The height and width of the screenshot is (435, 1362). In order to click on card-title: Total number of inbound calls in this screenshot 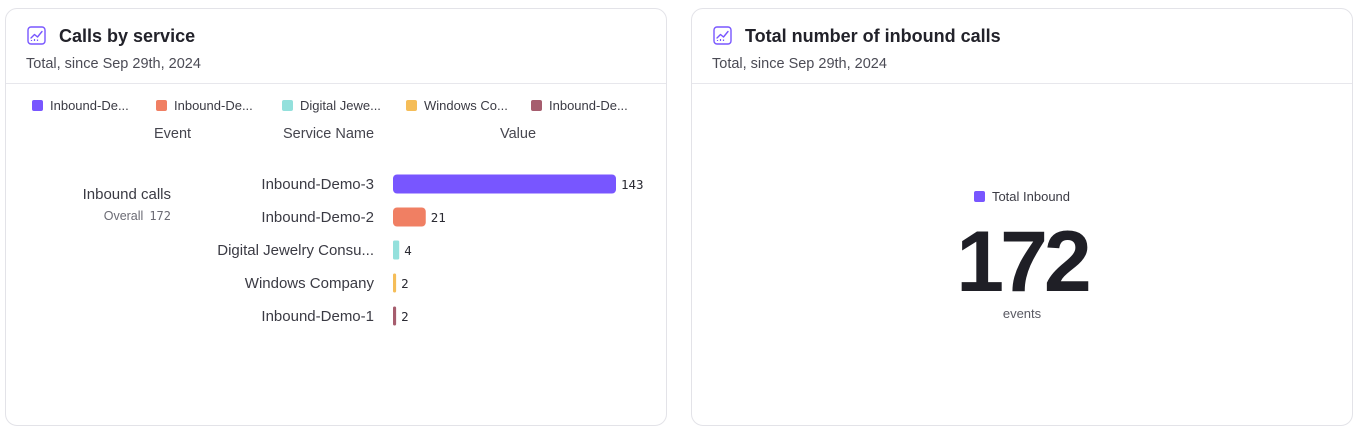, I will do `click(873, 36)`.